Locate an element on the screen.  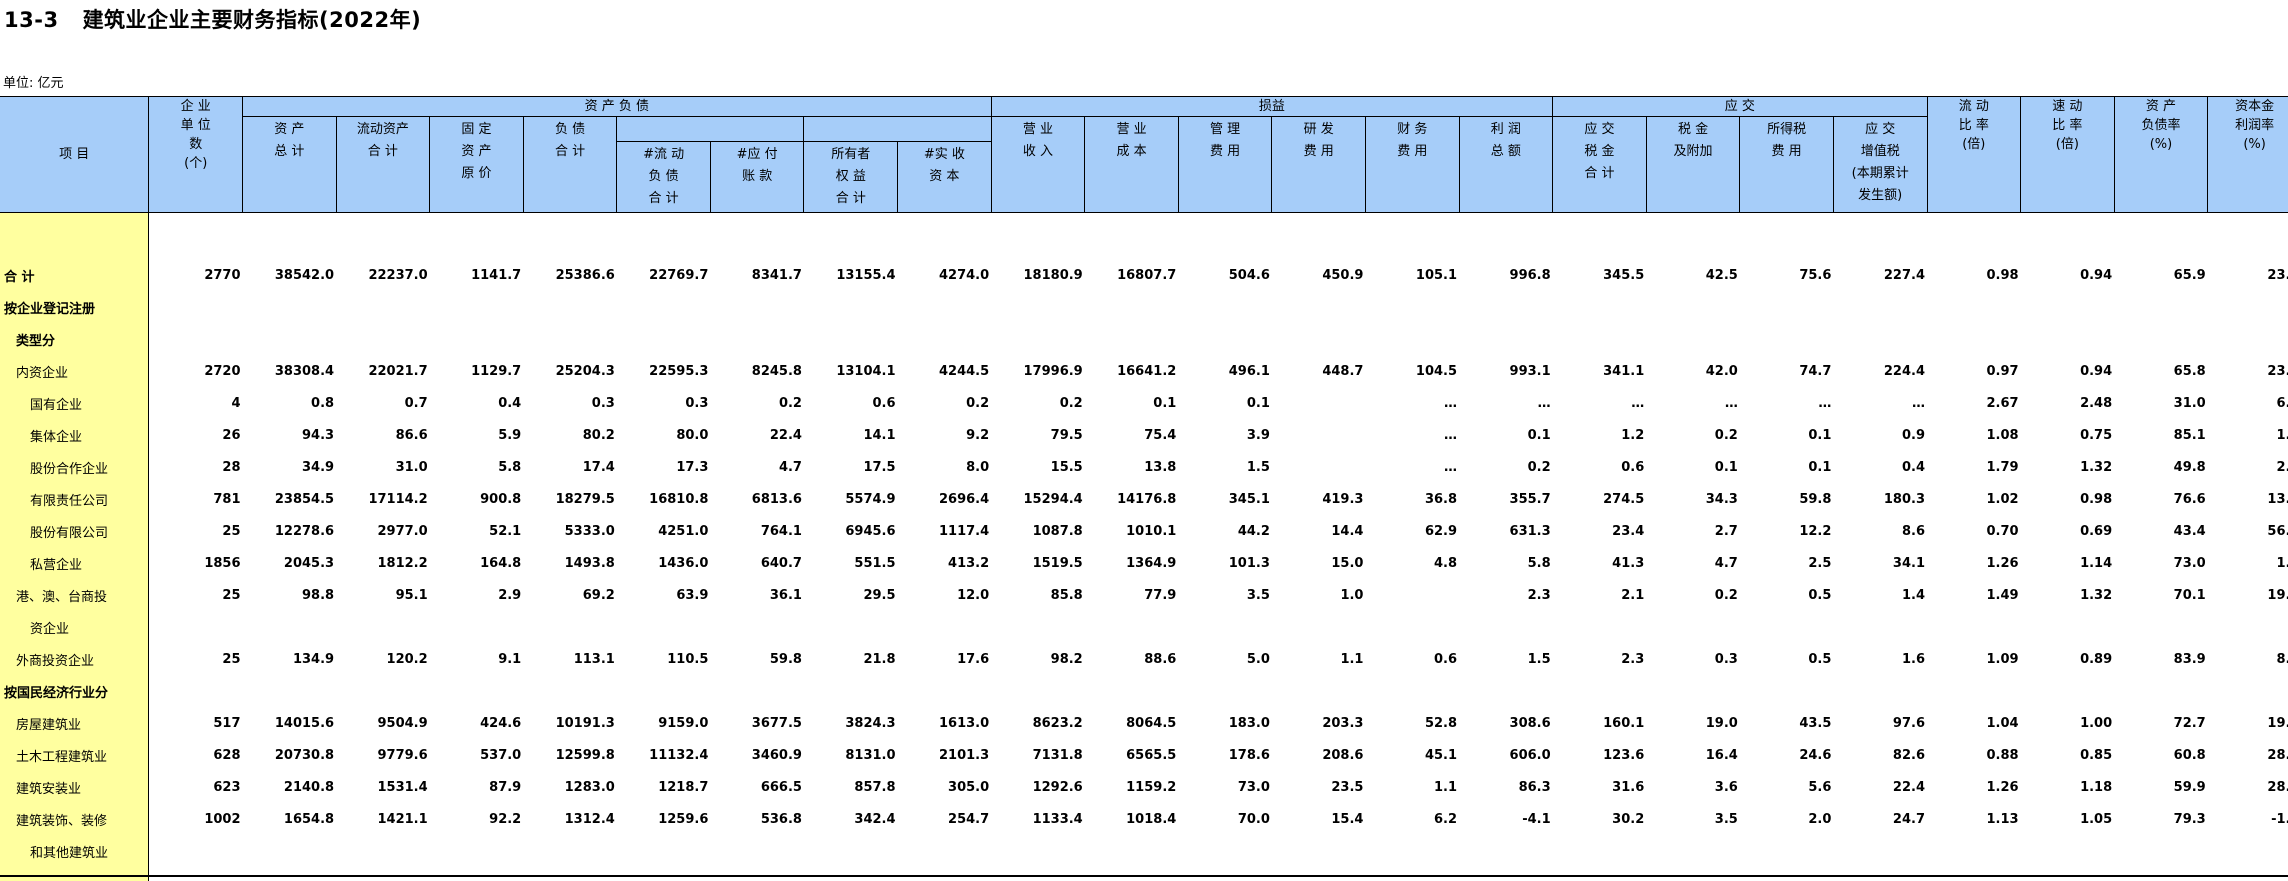
data-cell: 551.5 is located at coordinates (851, 563).